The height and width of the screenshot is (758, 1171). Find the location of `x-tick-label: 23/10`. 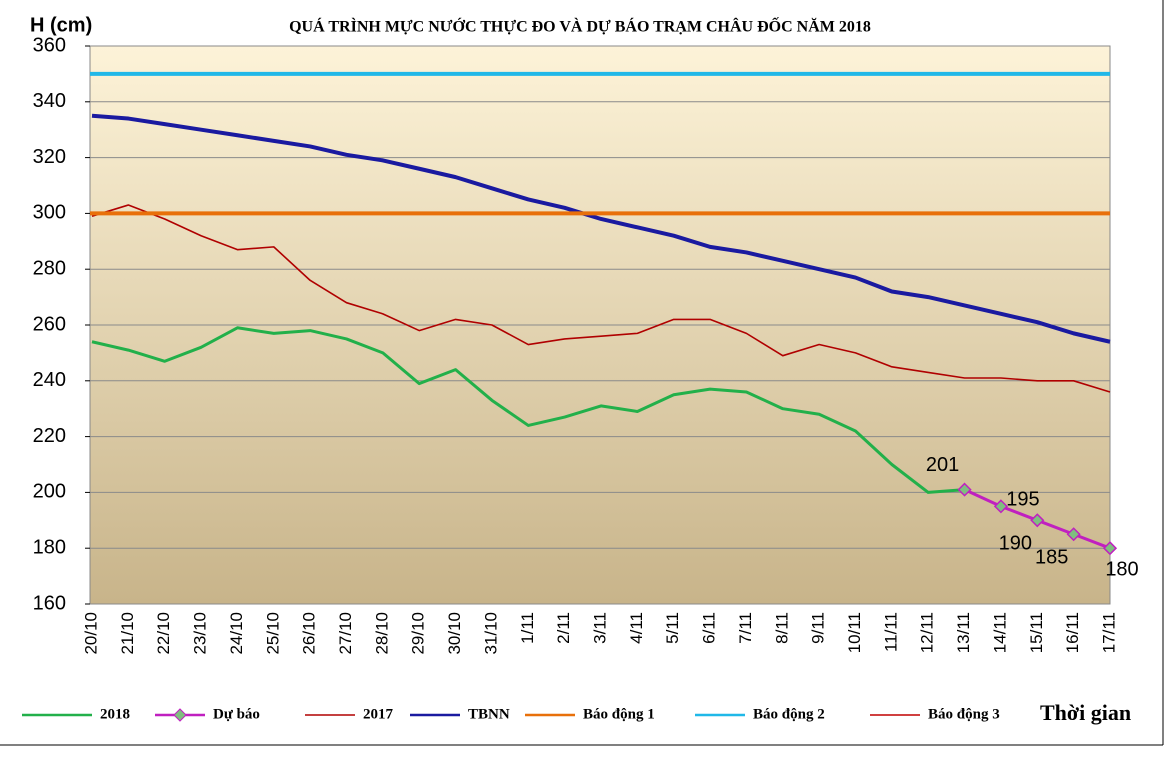

x-tick-label: 23/10 is located at coordinates (200, 633).